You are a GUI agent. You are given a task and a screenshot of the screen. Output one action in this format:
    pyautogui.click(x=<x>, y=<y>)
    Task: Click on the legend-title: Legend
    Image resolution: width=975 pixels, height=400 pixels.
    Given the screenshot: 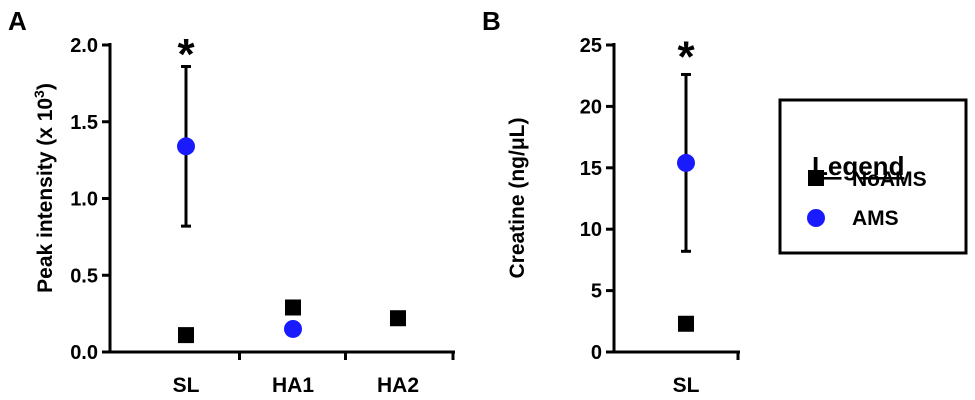 What is the action you would take?
    pyautogui.click(x=858, y=166)
    